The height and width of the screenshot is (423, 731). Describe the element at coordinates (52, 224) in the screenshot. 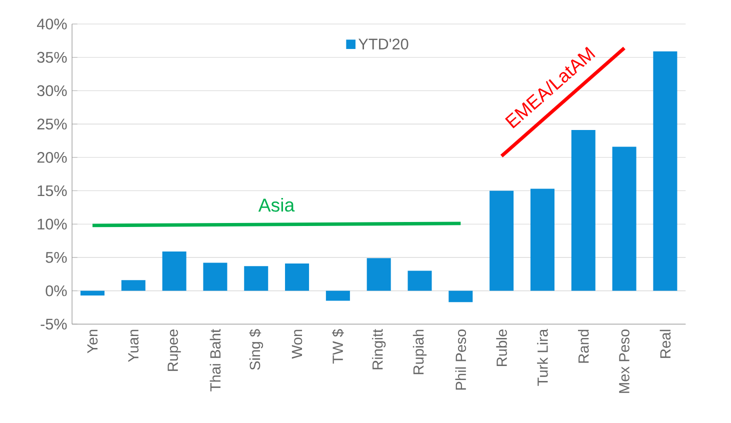

I see `y-tick-label: 10%` at that location.